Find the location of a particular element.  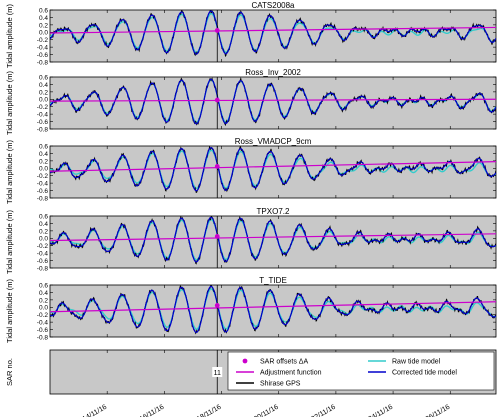

panel-title: TPXO7.2 is located at coordinates (273, 211).